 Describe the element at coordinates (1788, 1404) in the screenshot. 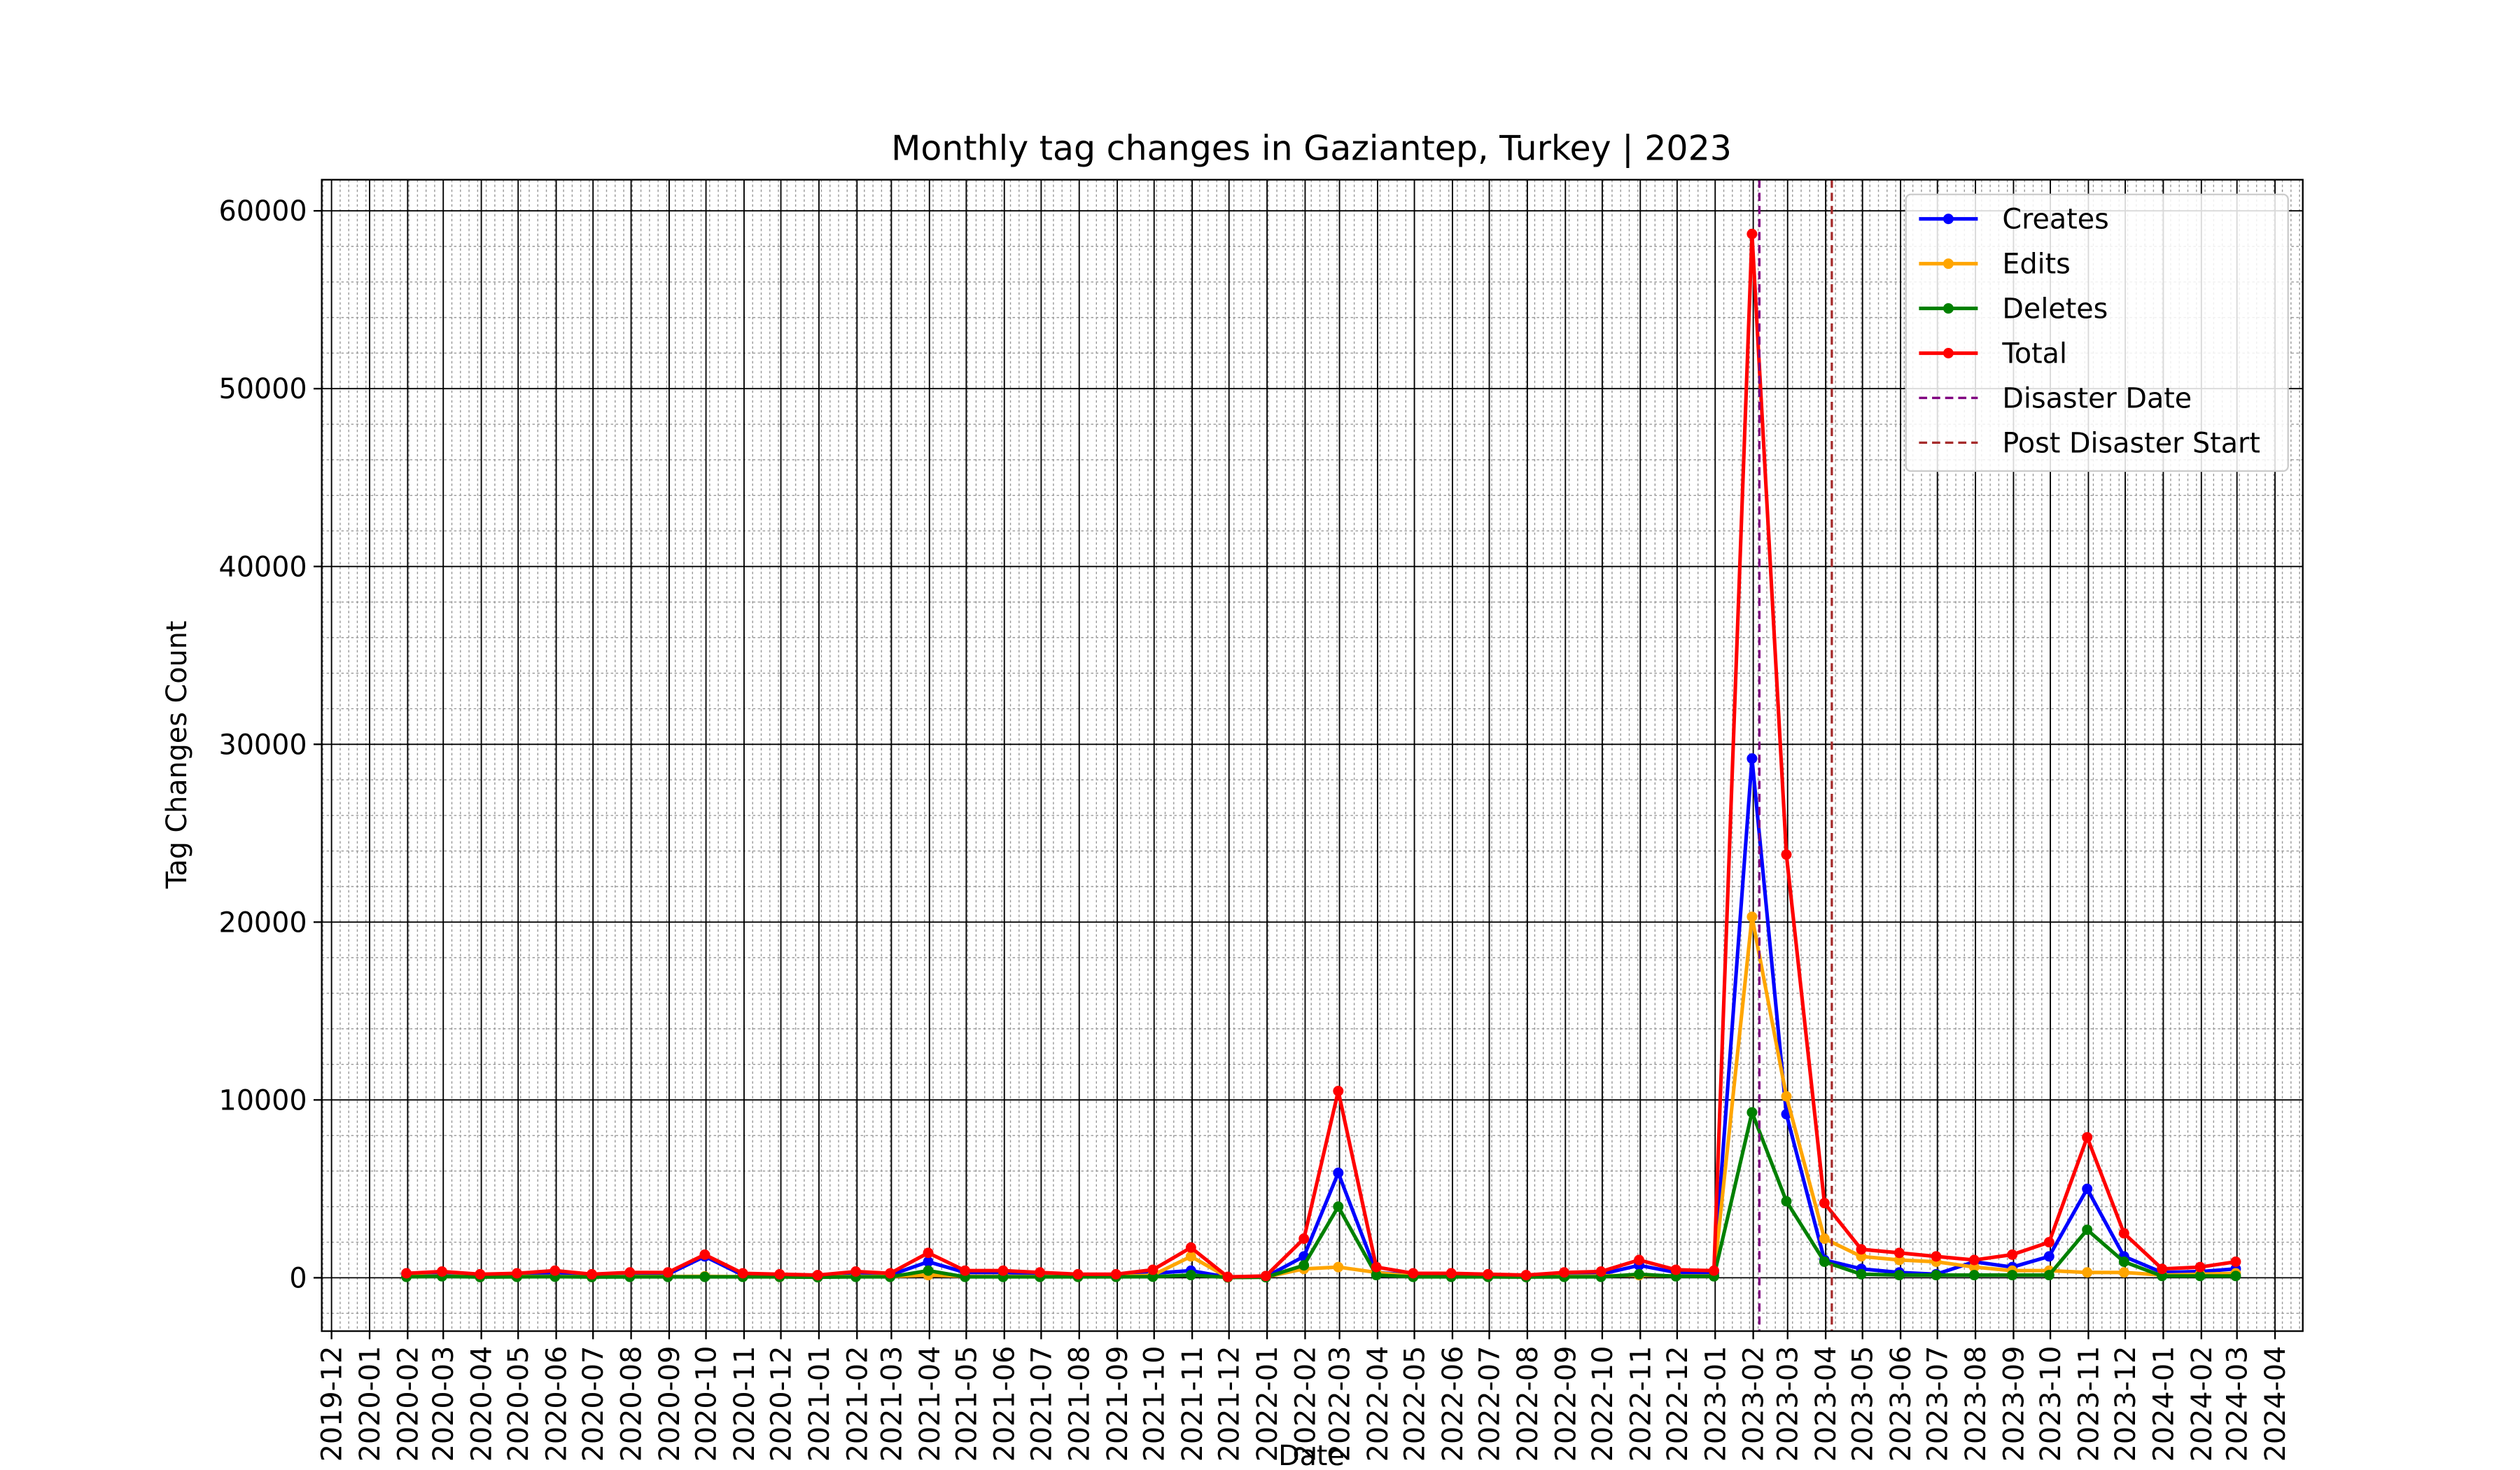

I see `x-tick-label: 2023-03` at that location.